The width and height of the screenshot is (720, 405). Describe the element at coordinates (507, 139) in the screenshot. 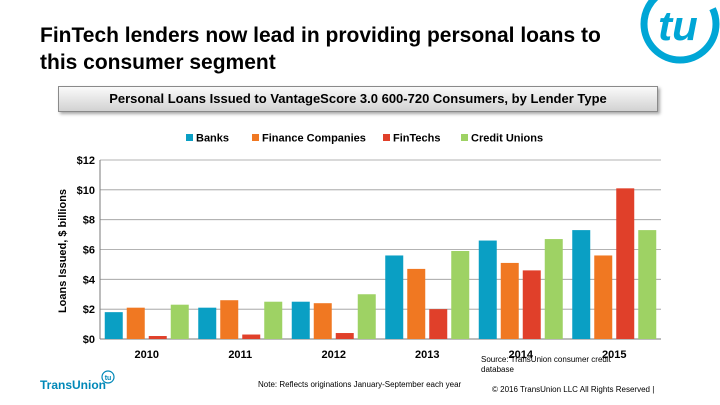

I see `legend-label: Credit Unions` at that location.